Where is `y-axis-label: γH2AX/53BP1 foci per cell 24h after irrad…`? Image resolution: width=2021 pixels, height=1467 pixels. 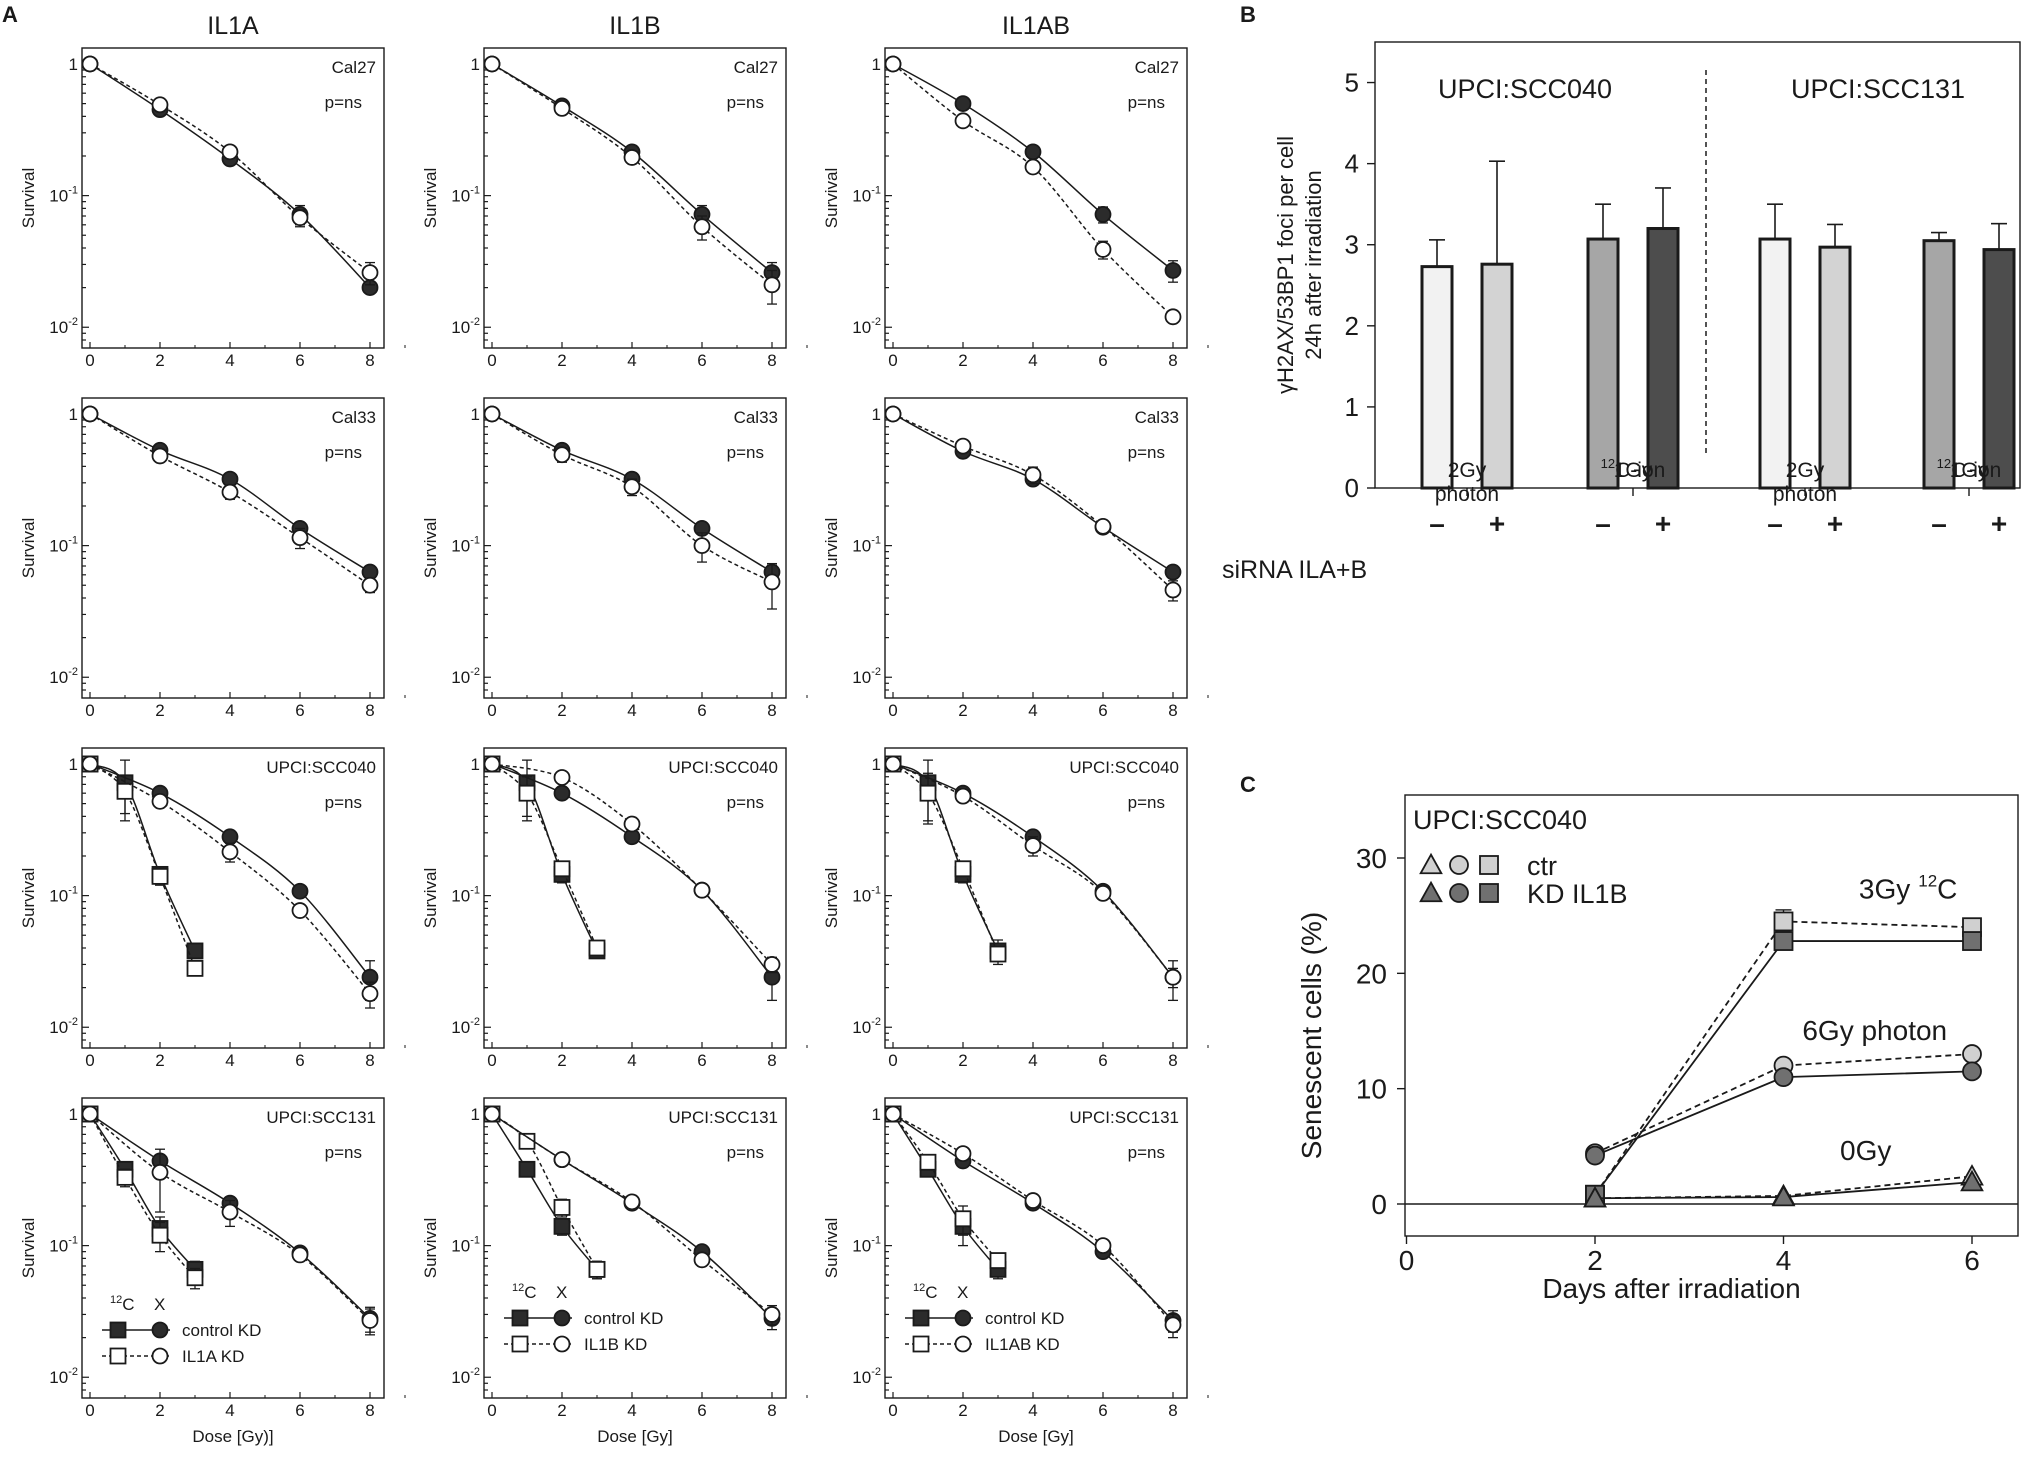 y-axis-label: γH2AX/53BP1 foci per cell 24h after irrad… is located at coordinates (1299, 265).